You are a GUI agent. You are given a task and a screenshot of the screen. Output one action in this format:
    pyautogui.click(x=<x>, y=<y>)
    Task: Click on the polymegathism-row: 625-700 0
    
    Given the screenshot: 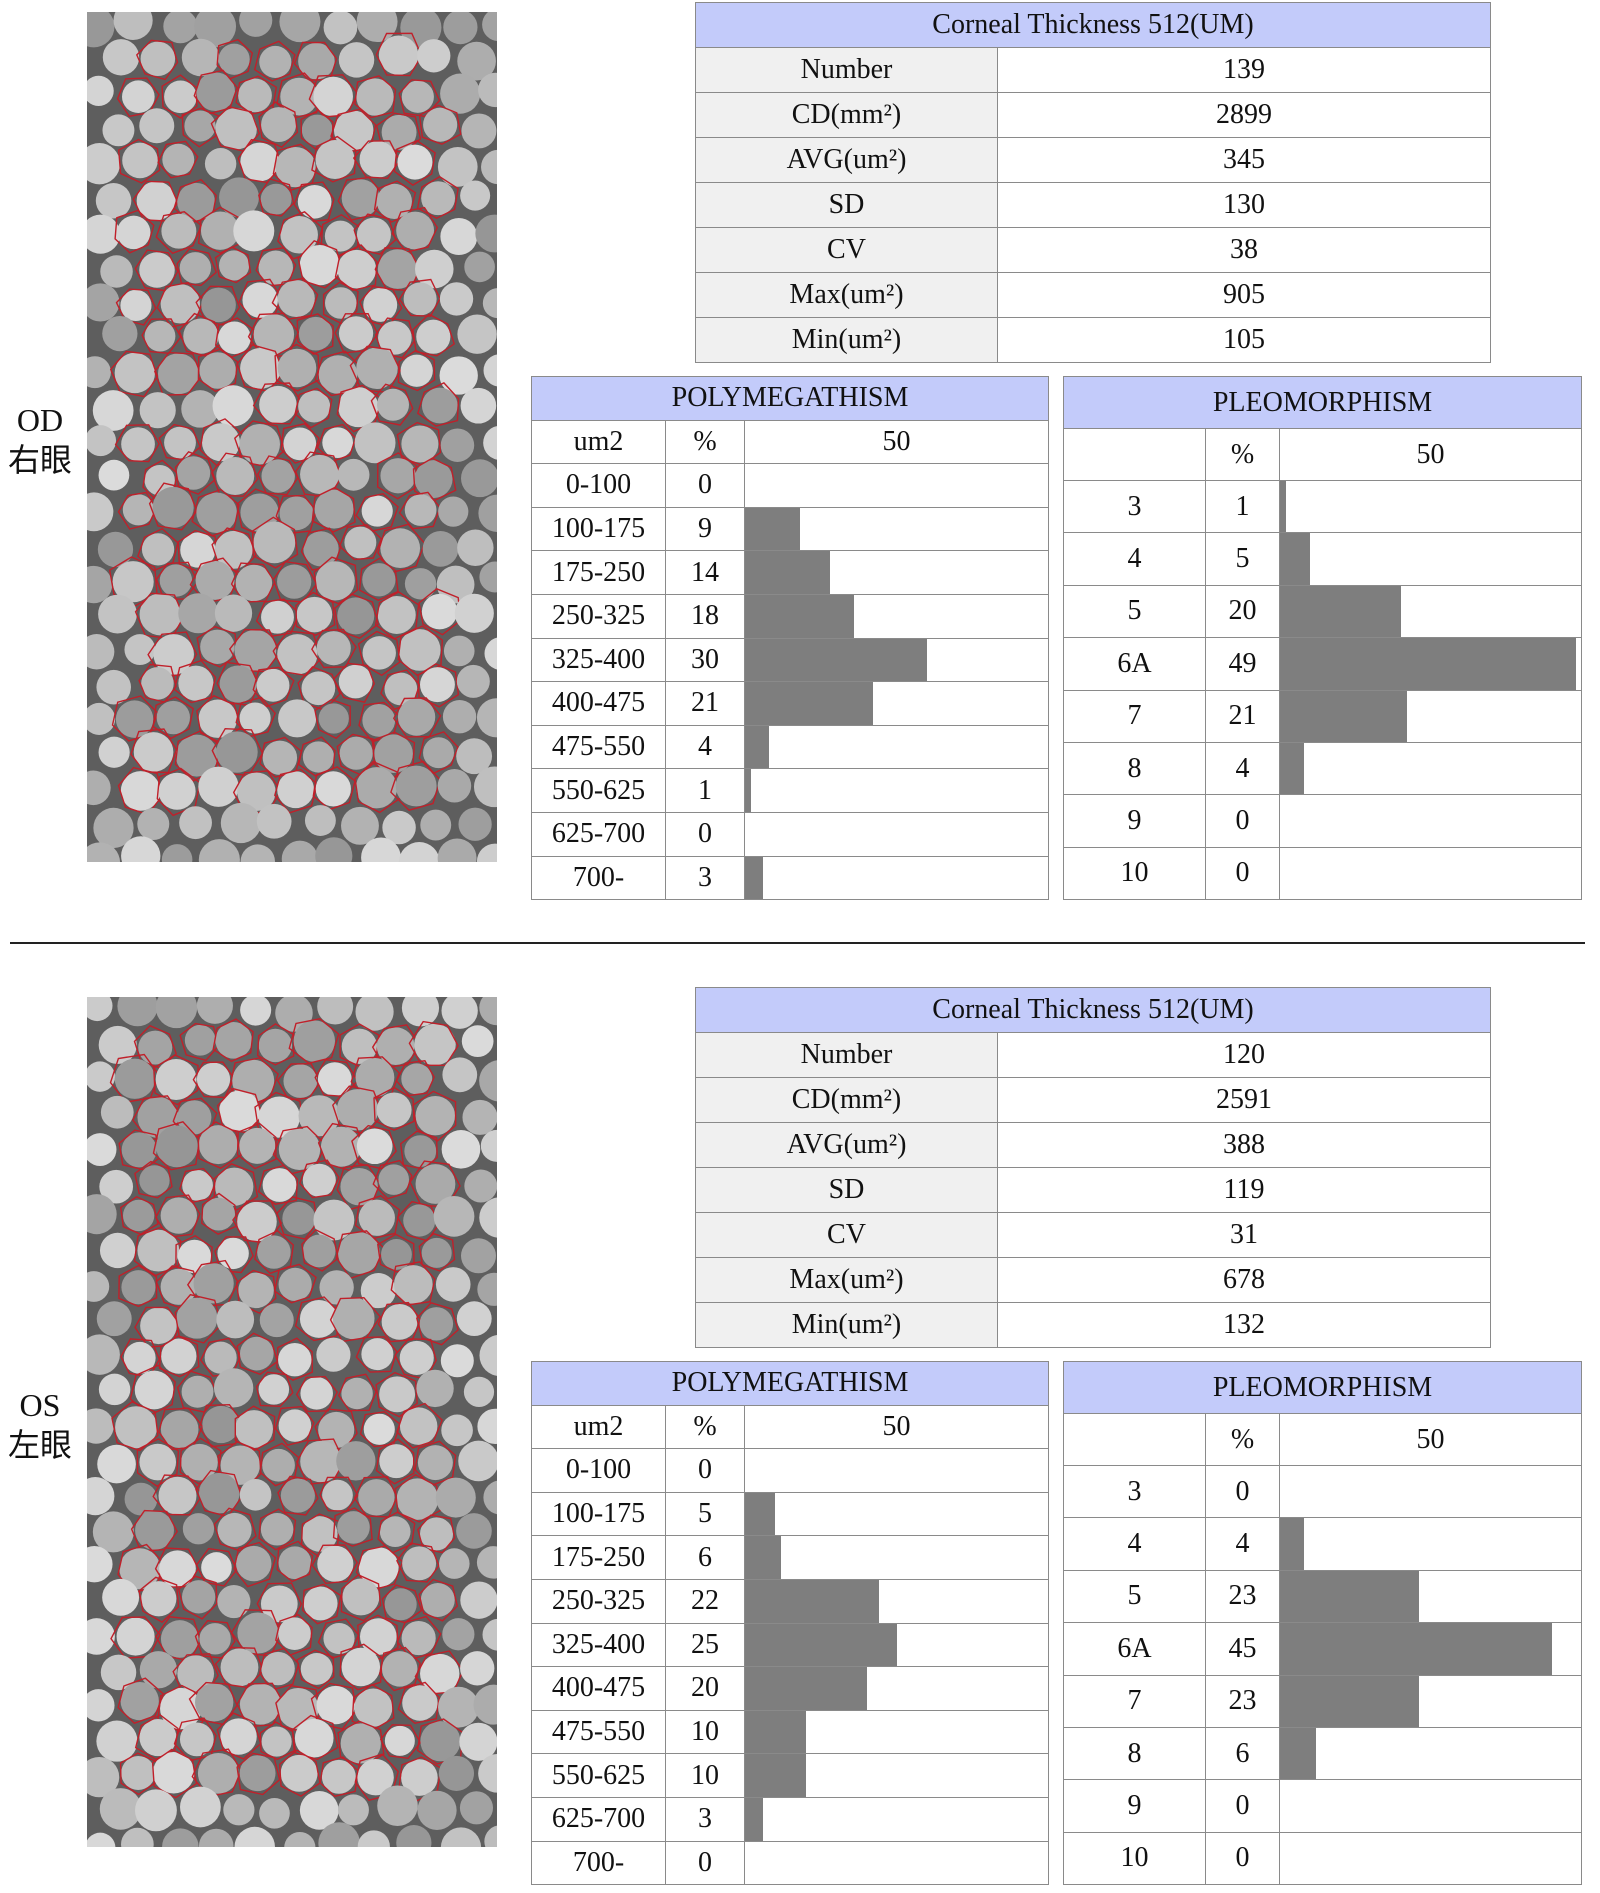 What is the action you would take?
    pyautogui.click(x=790, y=834)
    